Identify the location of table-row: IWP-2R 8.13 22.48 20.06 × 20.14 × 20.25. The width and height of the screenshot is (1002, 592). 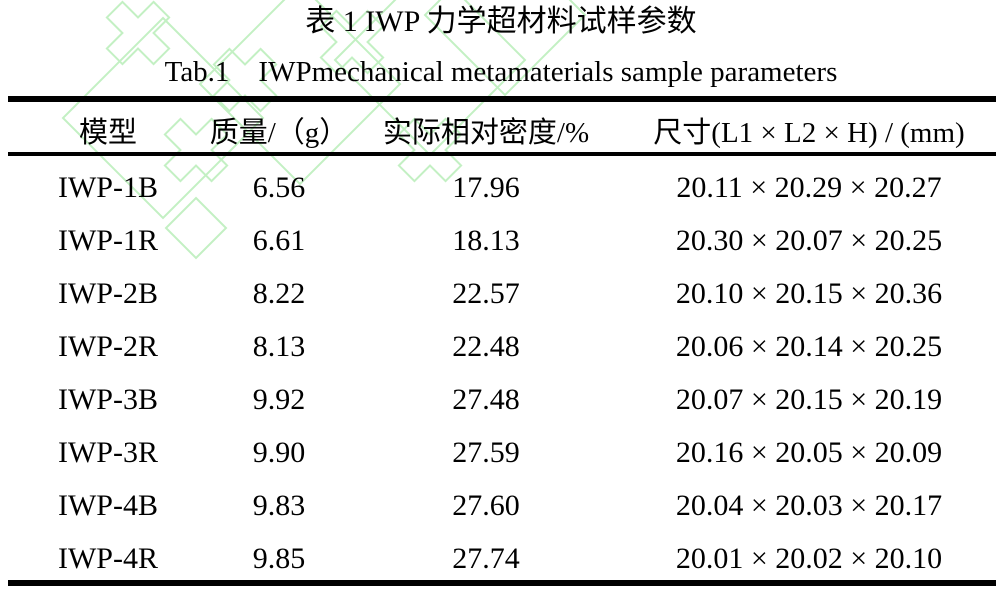
(502, 341).